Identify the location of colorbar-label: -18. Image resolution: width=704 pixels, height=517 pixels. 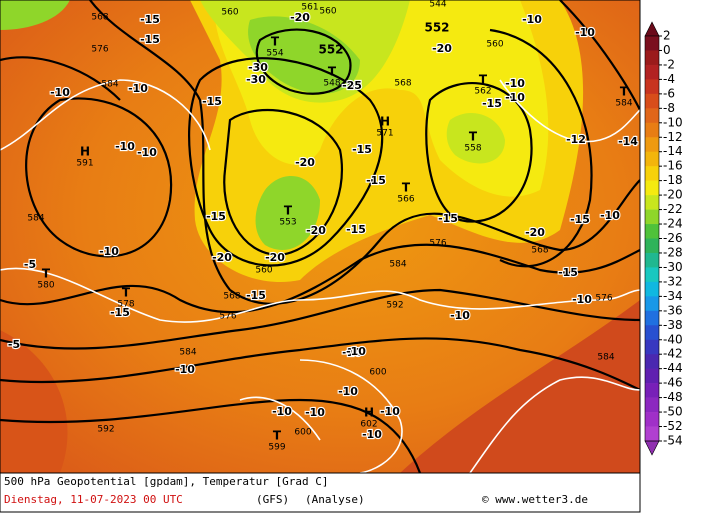
(673, 180).